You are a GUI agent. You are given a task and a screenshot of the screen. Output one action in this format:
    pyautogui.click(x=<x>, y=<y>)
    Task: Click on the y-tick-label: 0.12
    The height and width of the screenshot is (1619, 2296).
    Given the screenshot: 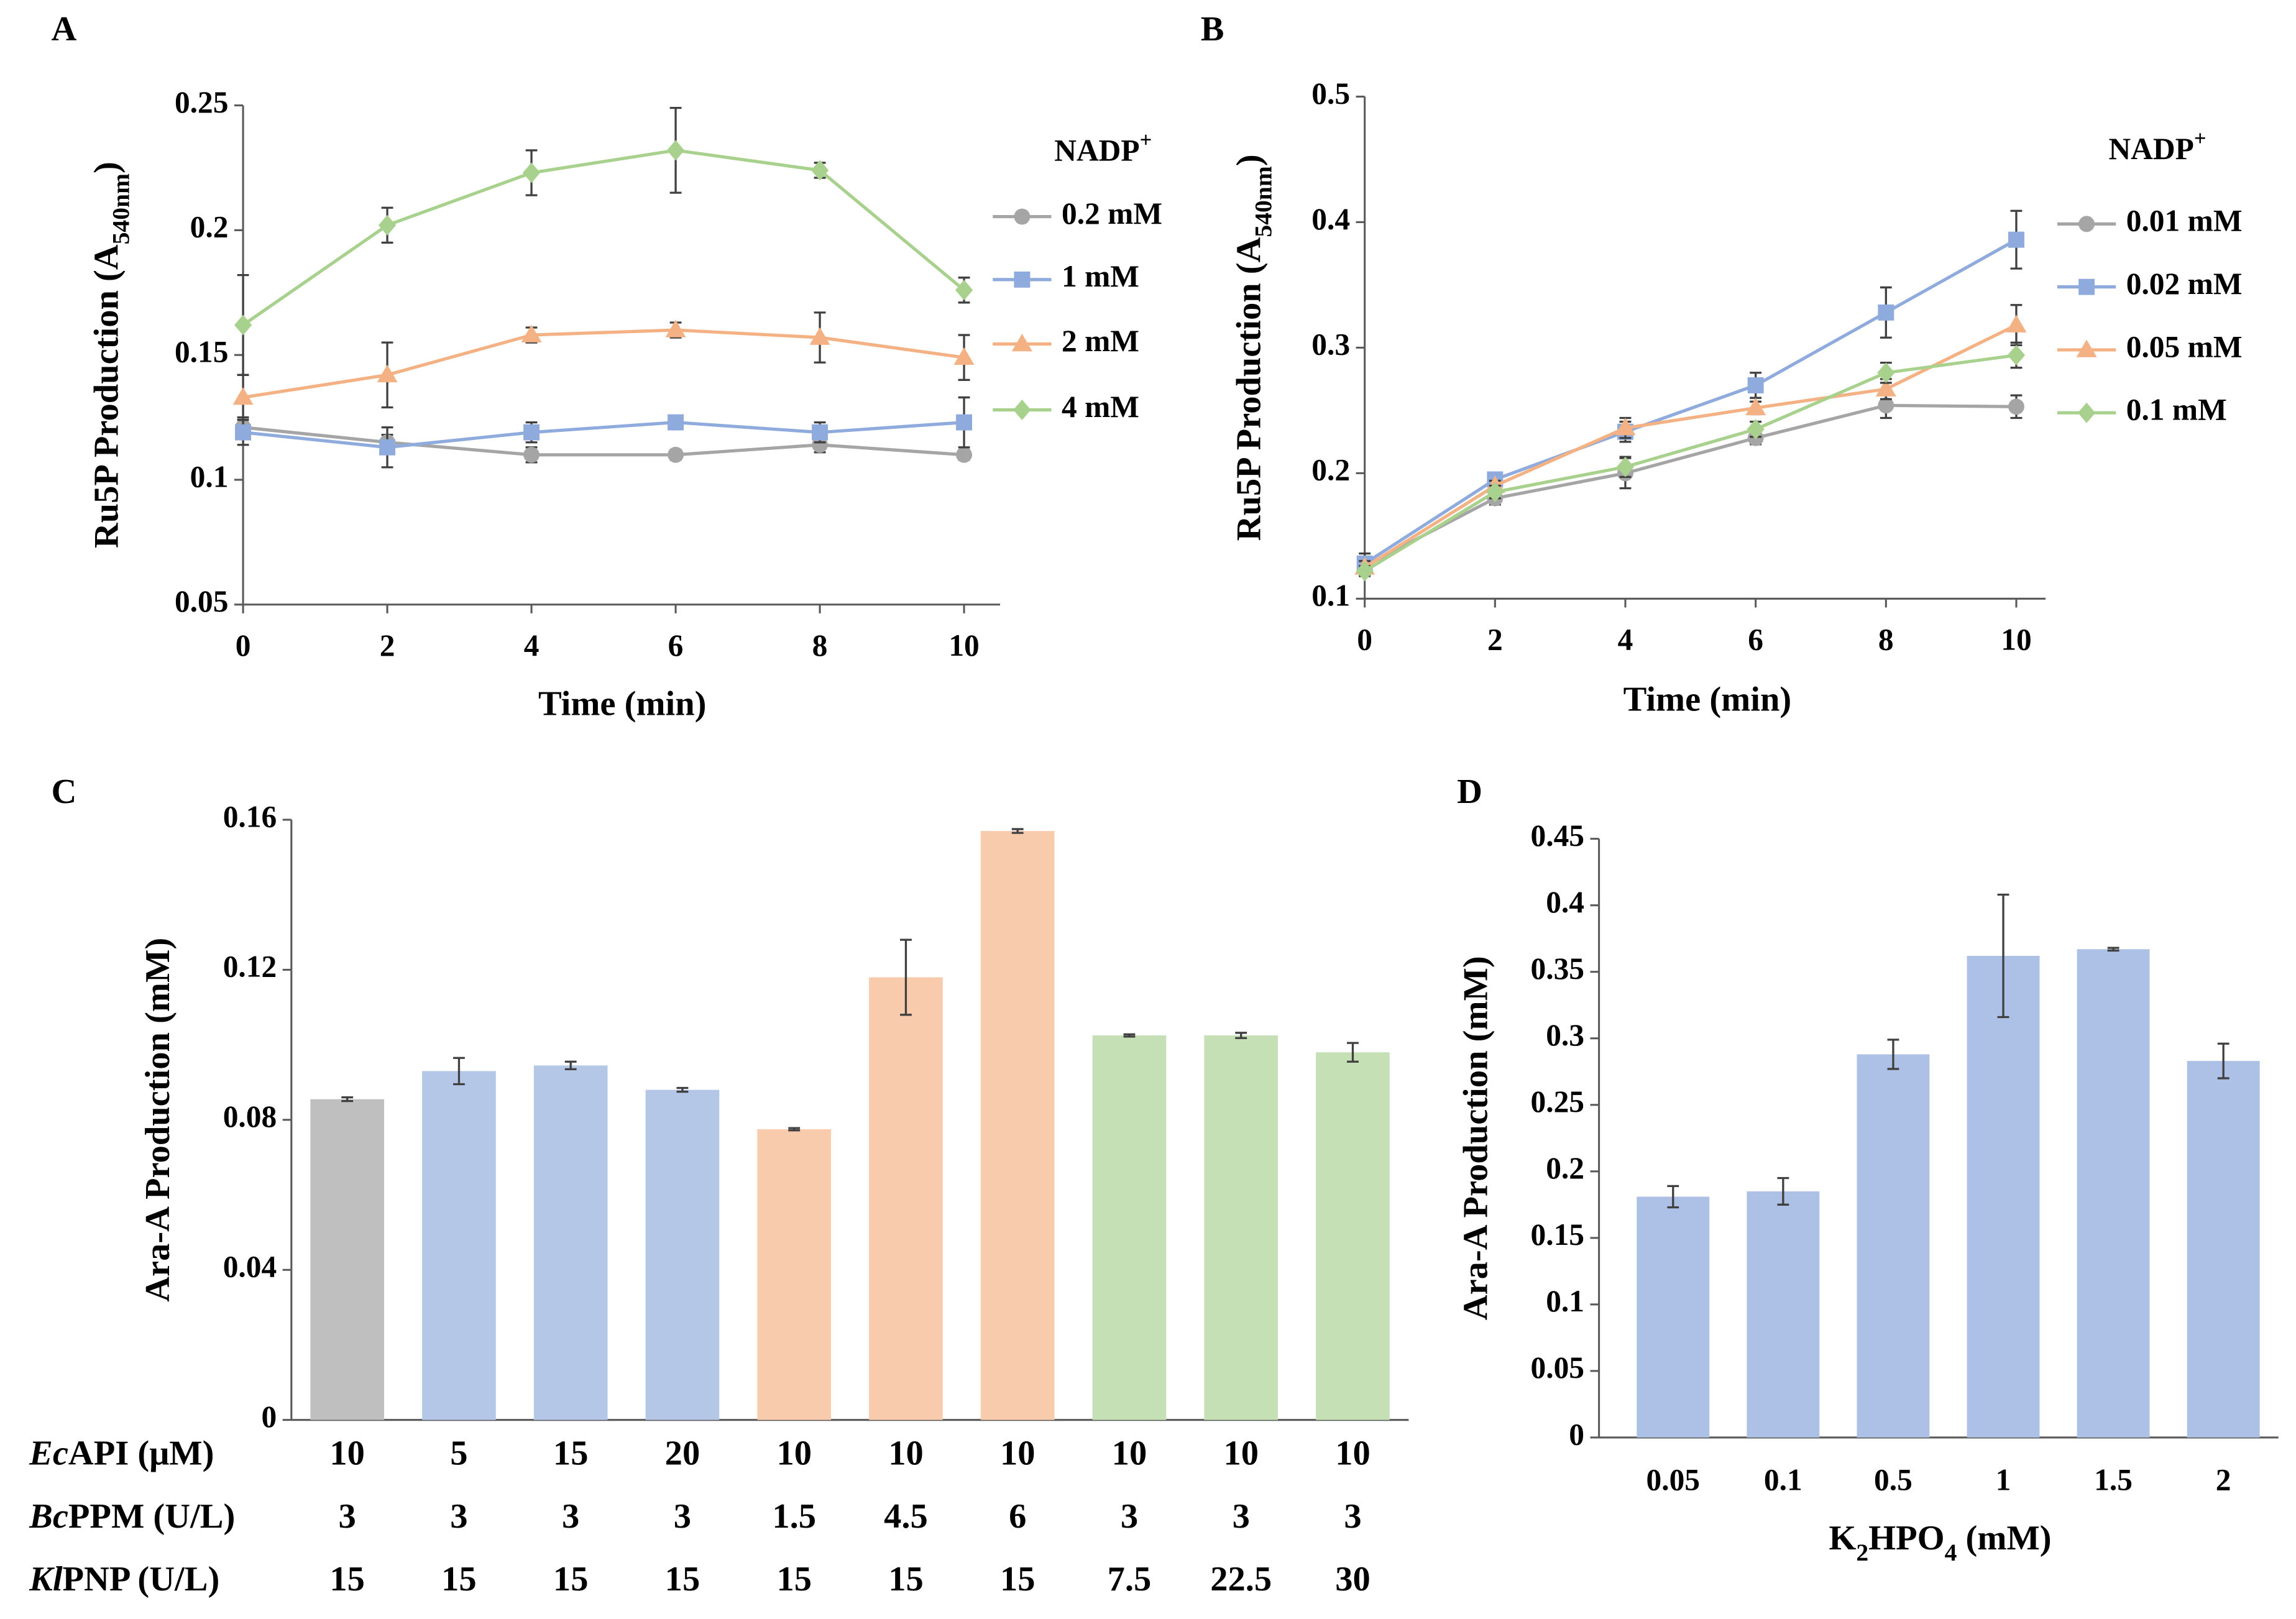 What is the action you would take?
    pyautogui.click(x=250, y=967)
    